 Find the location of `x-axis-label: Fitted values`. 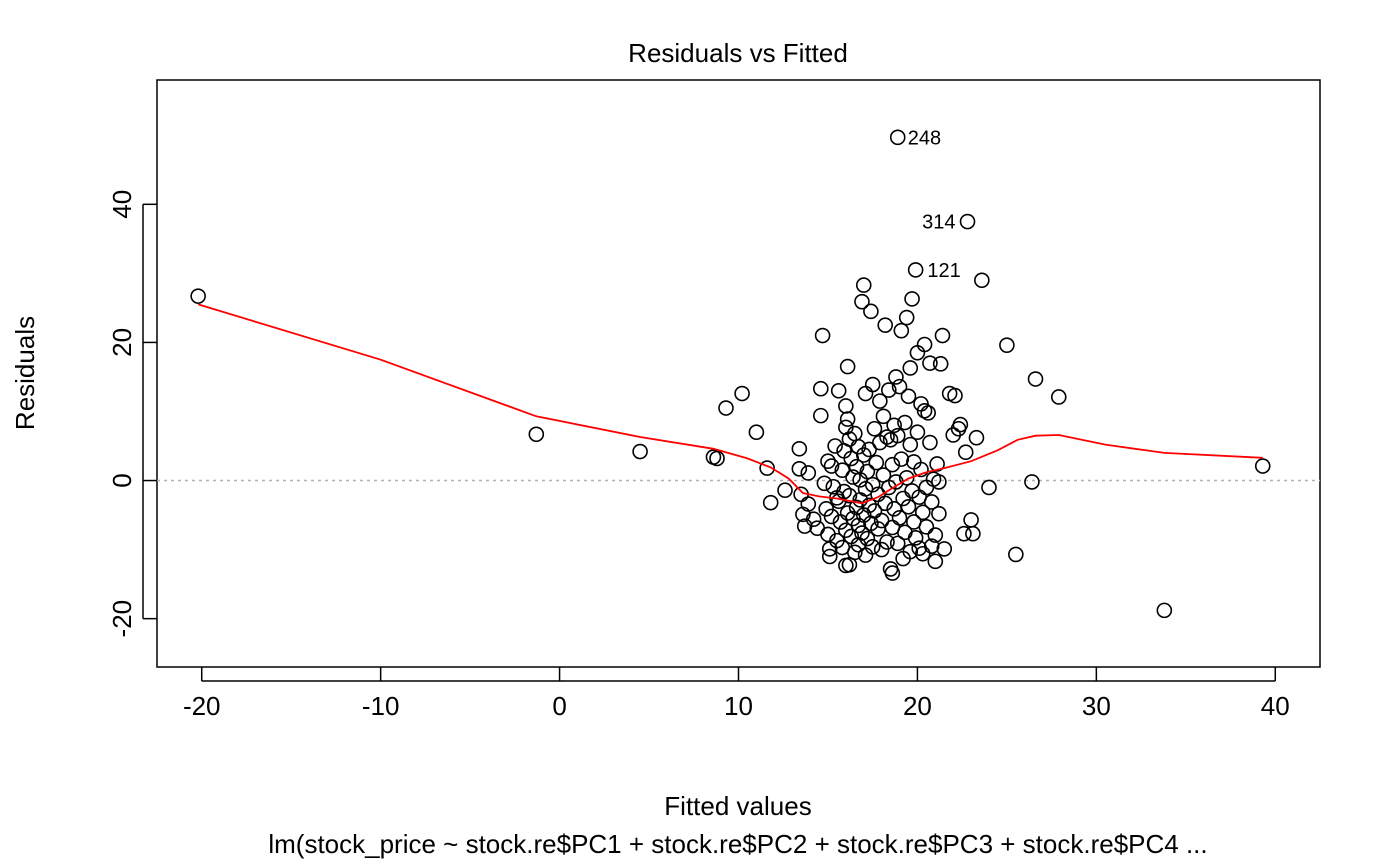

x-axis-label: Fitted values is located at coordinates (737, 806).